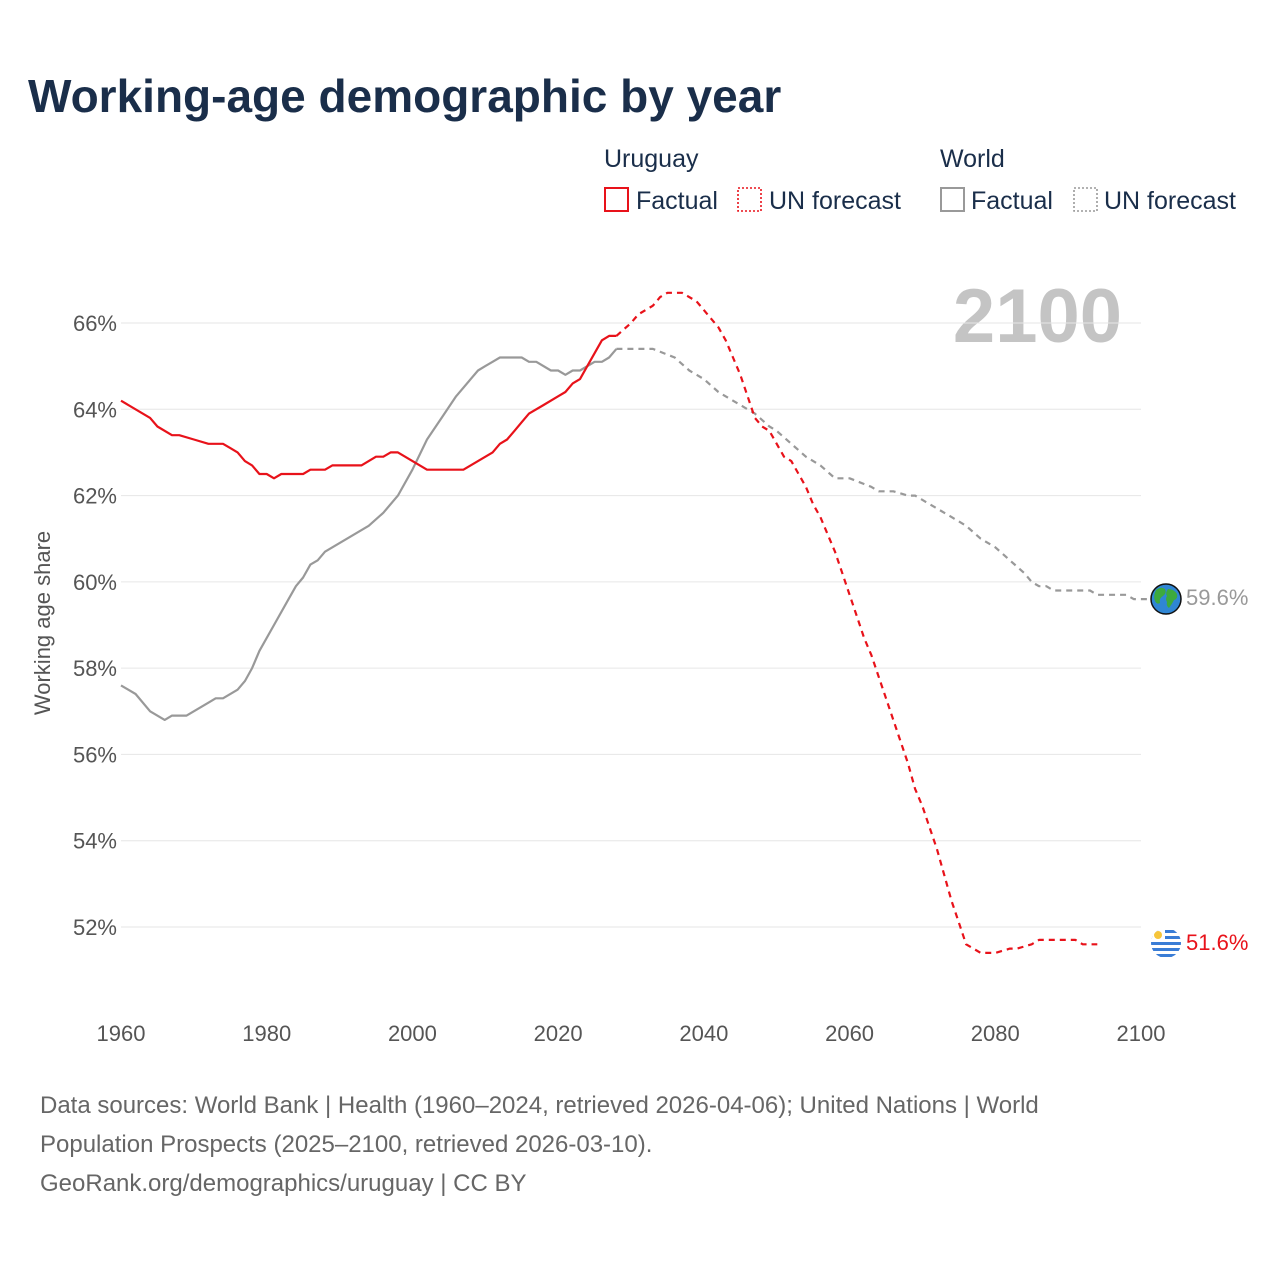 This screenshot has width=1280, height=1280. Describe the element at coordinates (995, 1033) in the screenshot. I see `x-tick-label: 2080` at that location.